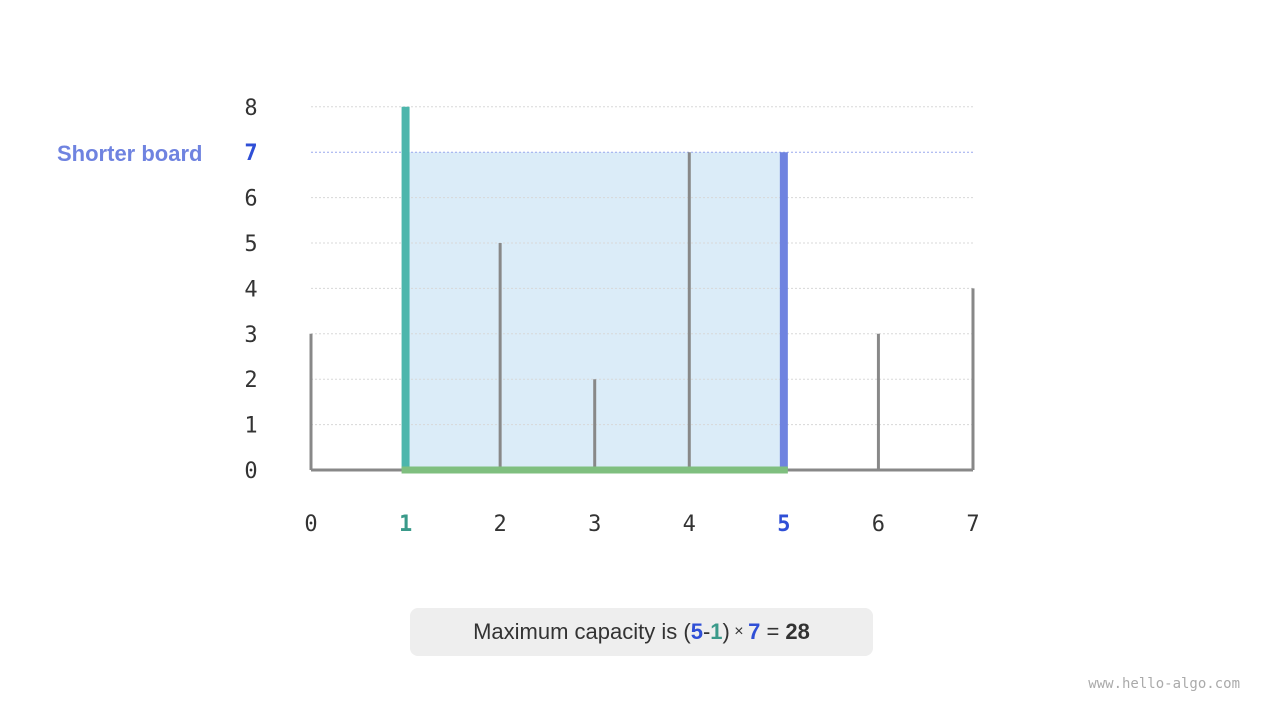  Describe the element at coordinates (250, 380) in the screenshot. I see `y-tick-label: 2` at that location.